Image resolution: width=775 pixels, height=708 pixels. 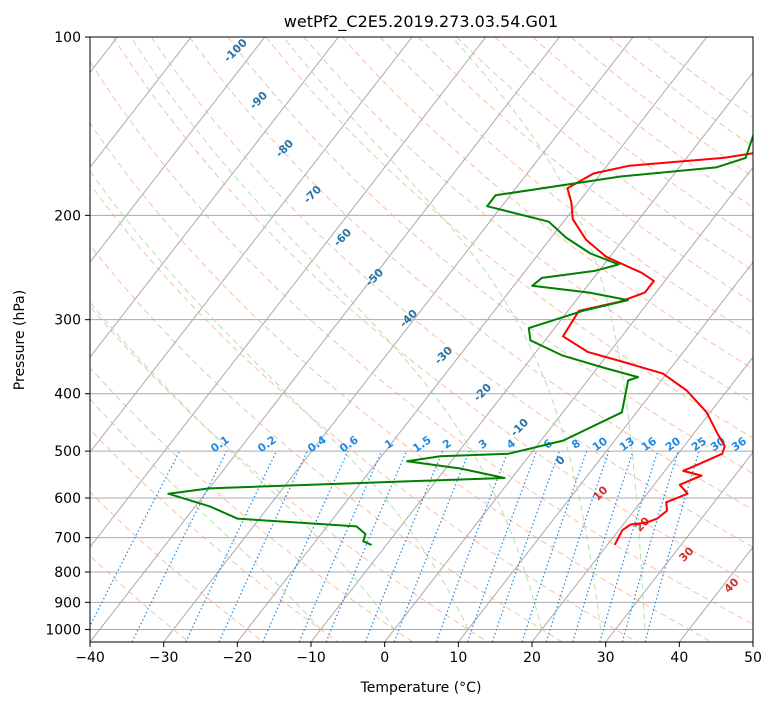 I want to click on x-axis-title: Temperature (°C), so click(x=421, y=688).